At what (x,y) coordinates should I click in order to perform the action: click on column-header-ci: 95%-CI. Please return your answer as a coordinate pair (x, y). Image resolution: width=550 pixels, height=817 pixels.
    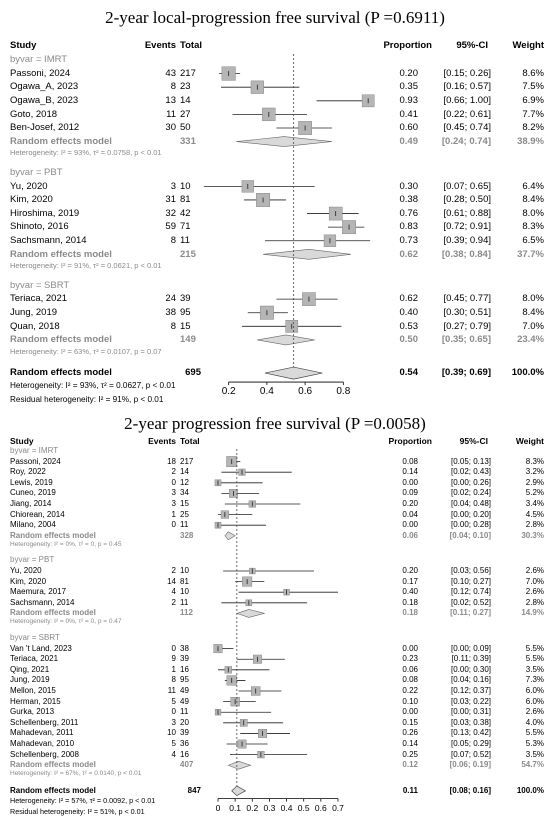
    Looking at the image, I should click on (472, 46).